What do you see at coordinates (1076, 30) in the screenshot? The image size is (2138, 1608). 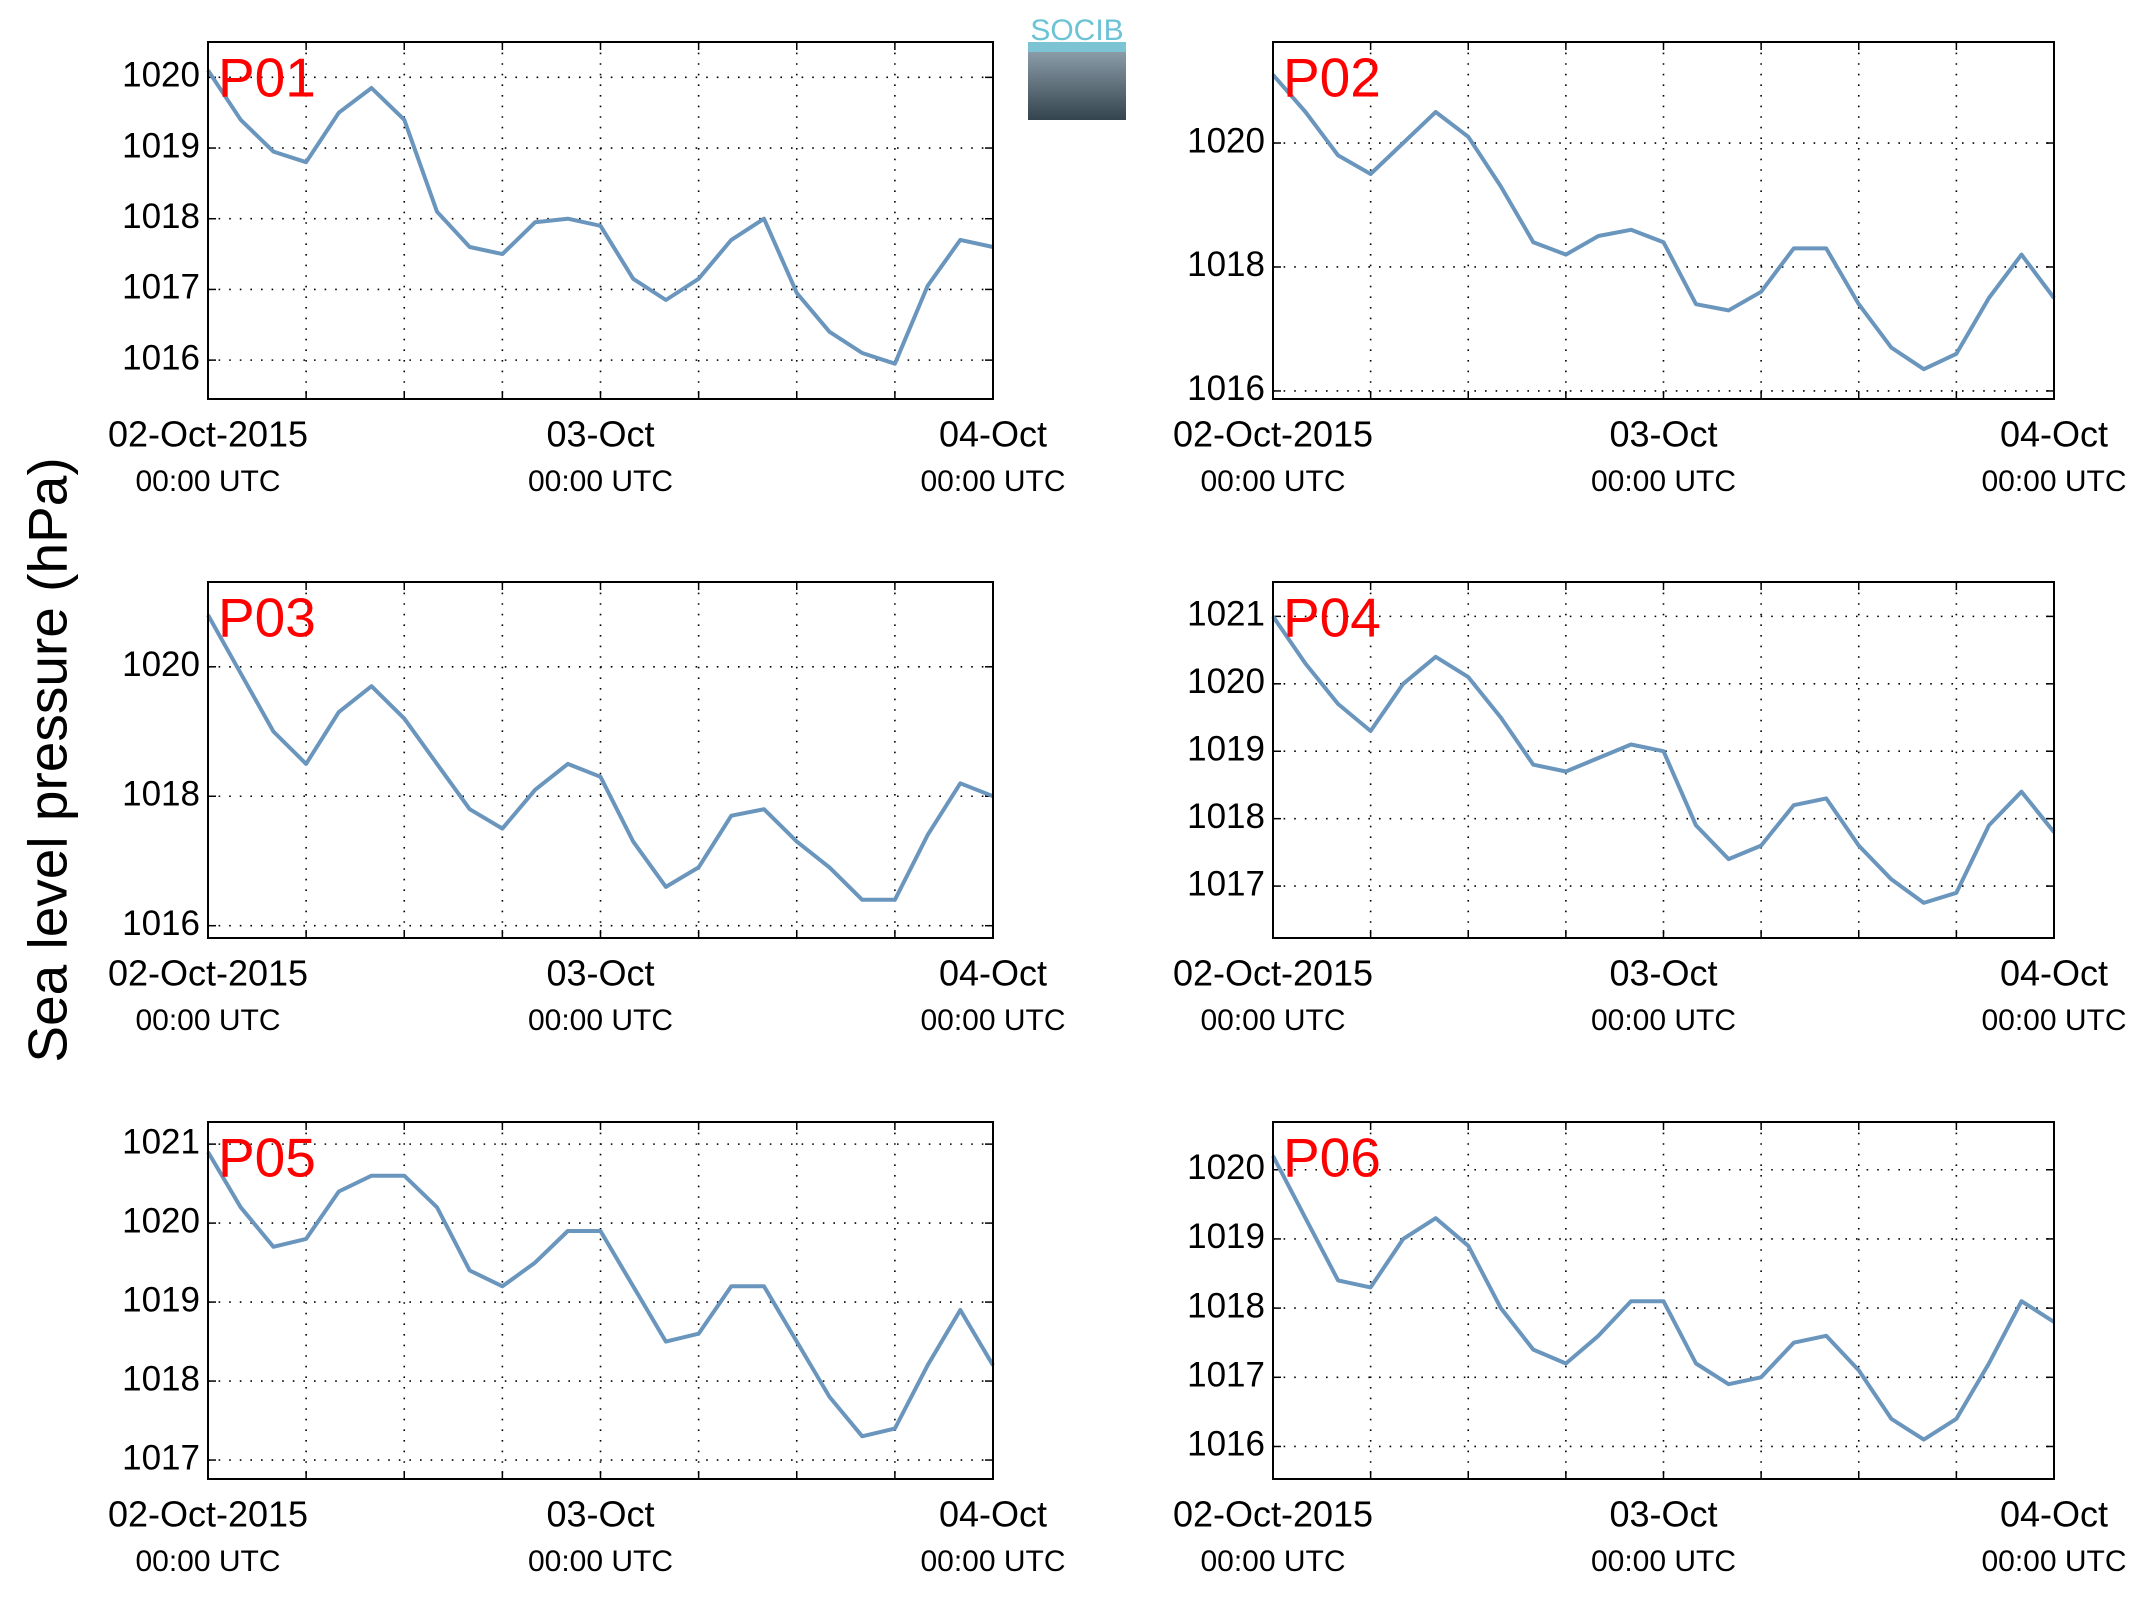 I see `logo-text: SOCIB` at bounding box center [1076, 30].